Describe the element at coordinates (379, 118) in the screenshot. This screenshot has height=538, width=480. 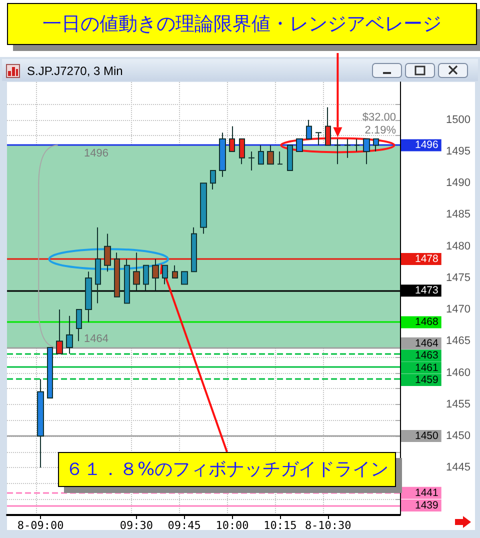
I see `band-label: $32.00` at that location.